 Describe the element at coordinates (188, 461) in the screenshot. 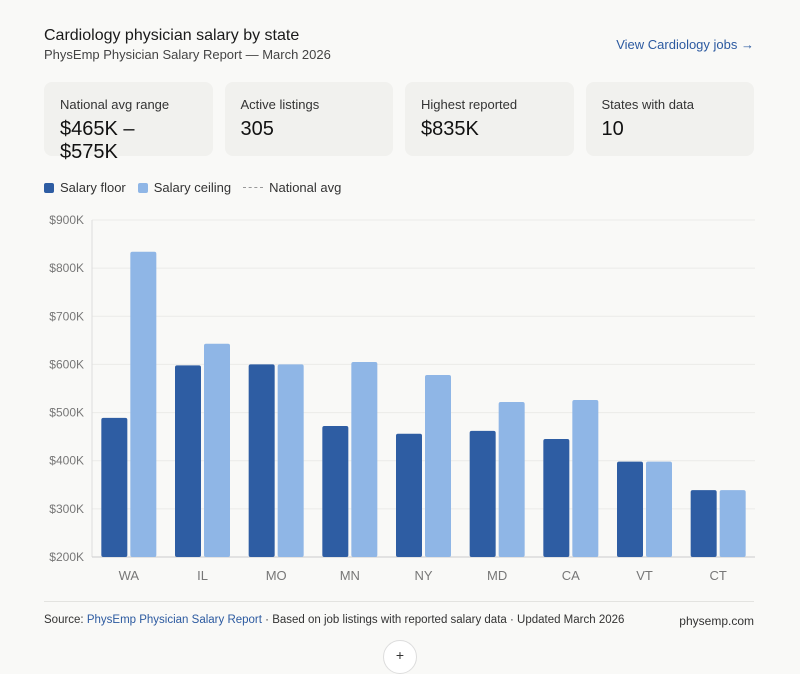

I see `bar-floor-il` at that location.